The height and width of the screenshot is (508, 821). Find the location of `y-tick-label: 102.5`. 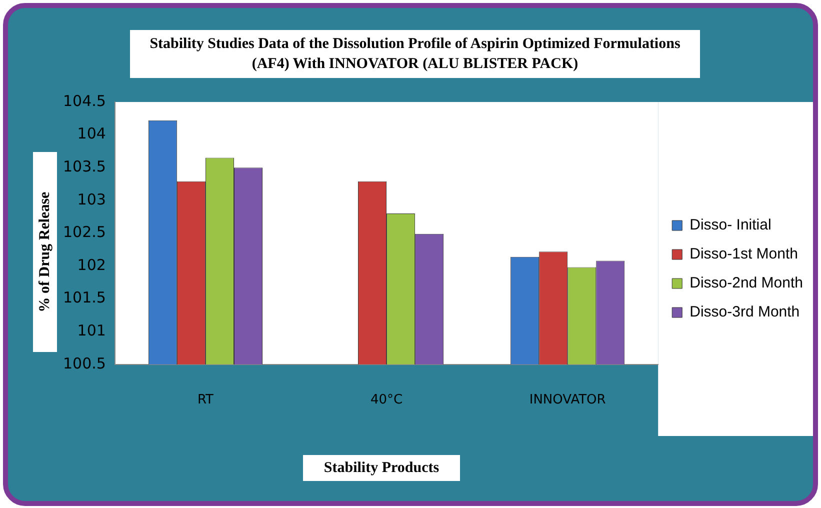

y-tick-label: 102.5 is located at coordinates (84, 232).